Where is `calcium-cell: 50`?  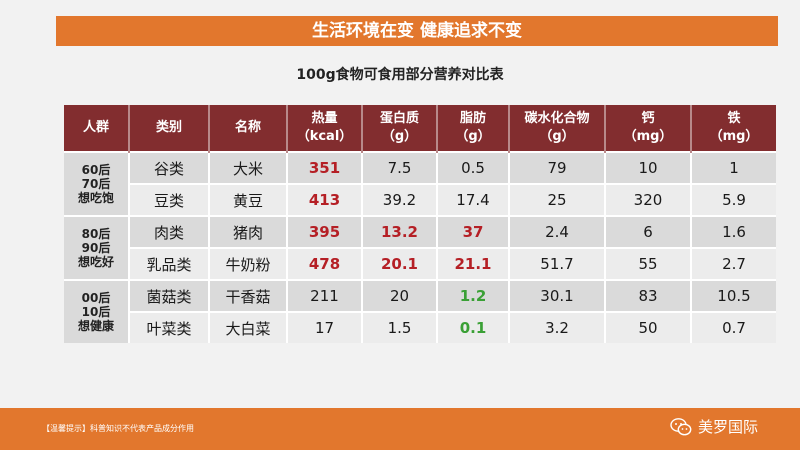 calcium-cell: 50 is located at coordinates (647, 327).